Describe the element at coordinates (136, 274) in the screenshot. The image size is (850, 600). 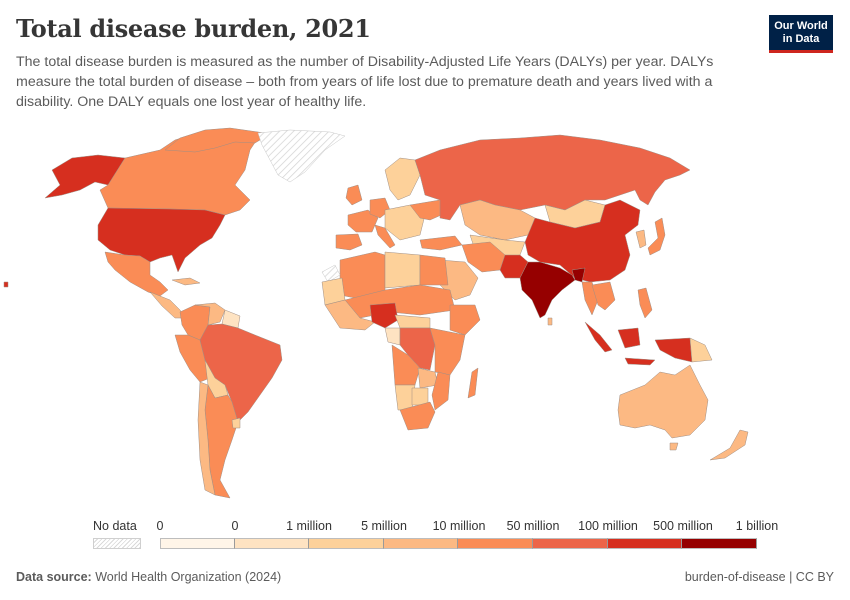
I see `region-mexico` at that location.